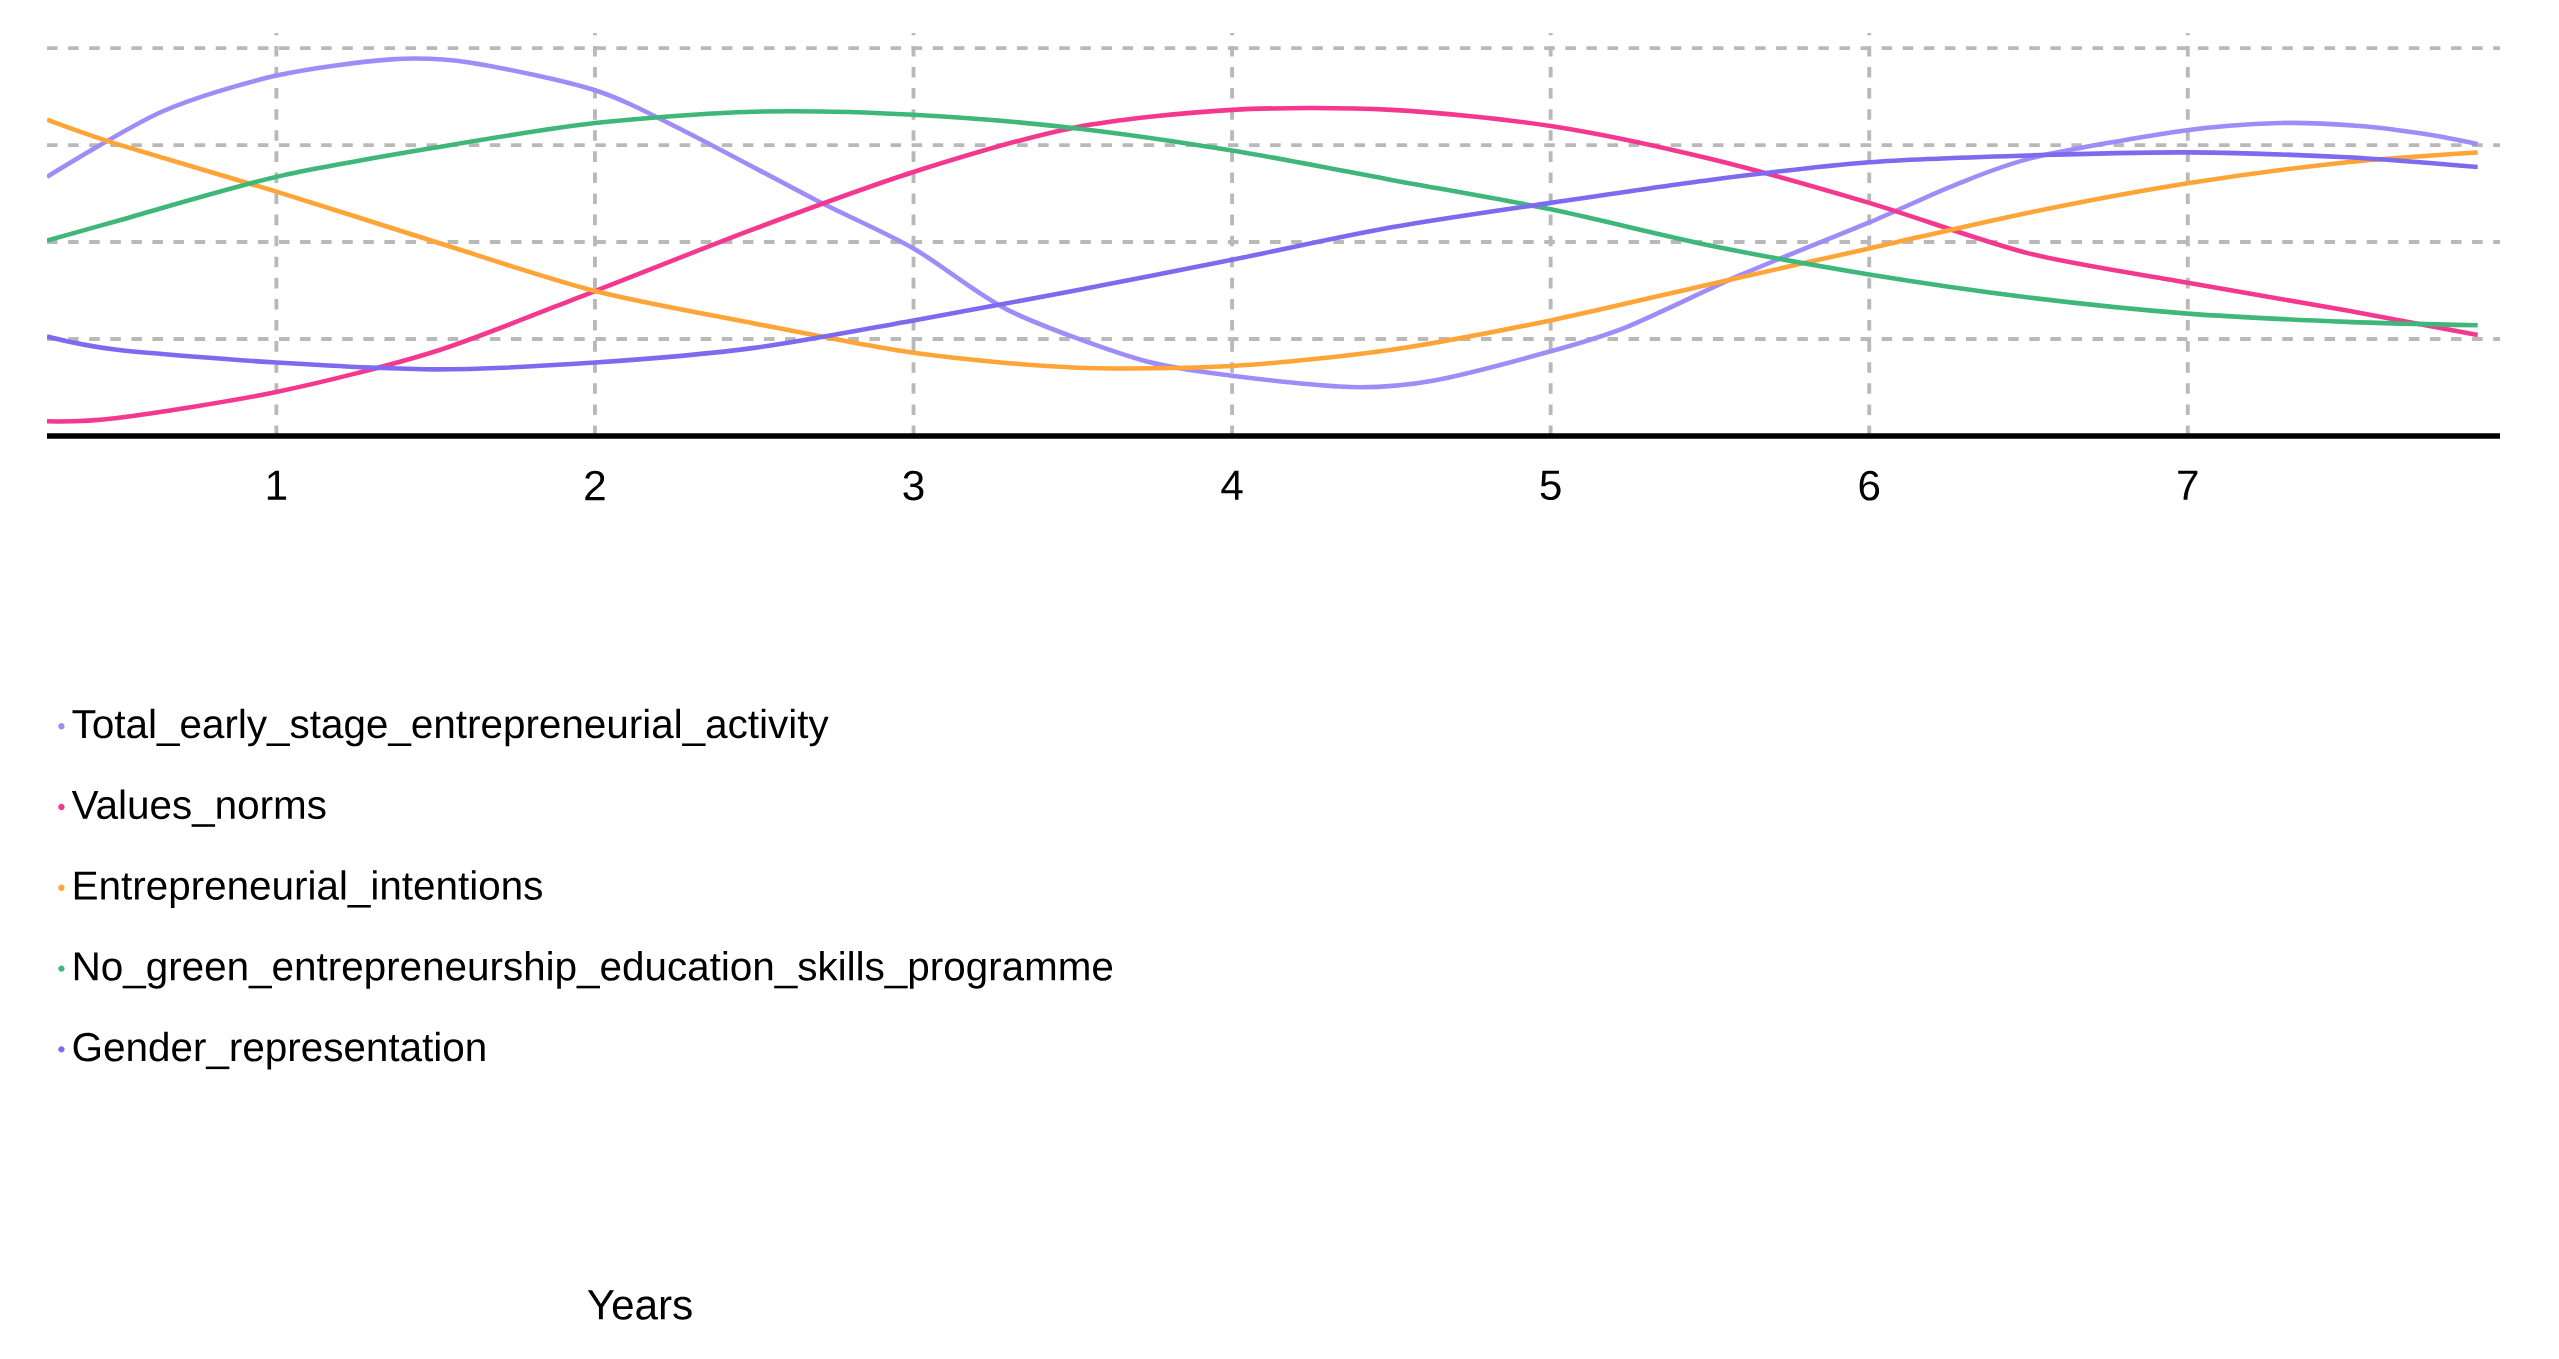 This screenshot has height=1359, width=2559. What do you see at coordinates (595, 485) in the screenshot?
I see `x-tick-label: 2` at bounding box center [595, 485].